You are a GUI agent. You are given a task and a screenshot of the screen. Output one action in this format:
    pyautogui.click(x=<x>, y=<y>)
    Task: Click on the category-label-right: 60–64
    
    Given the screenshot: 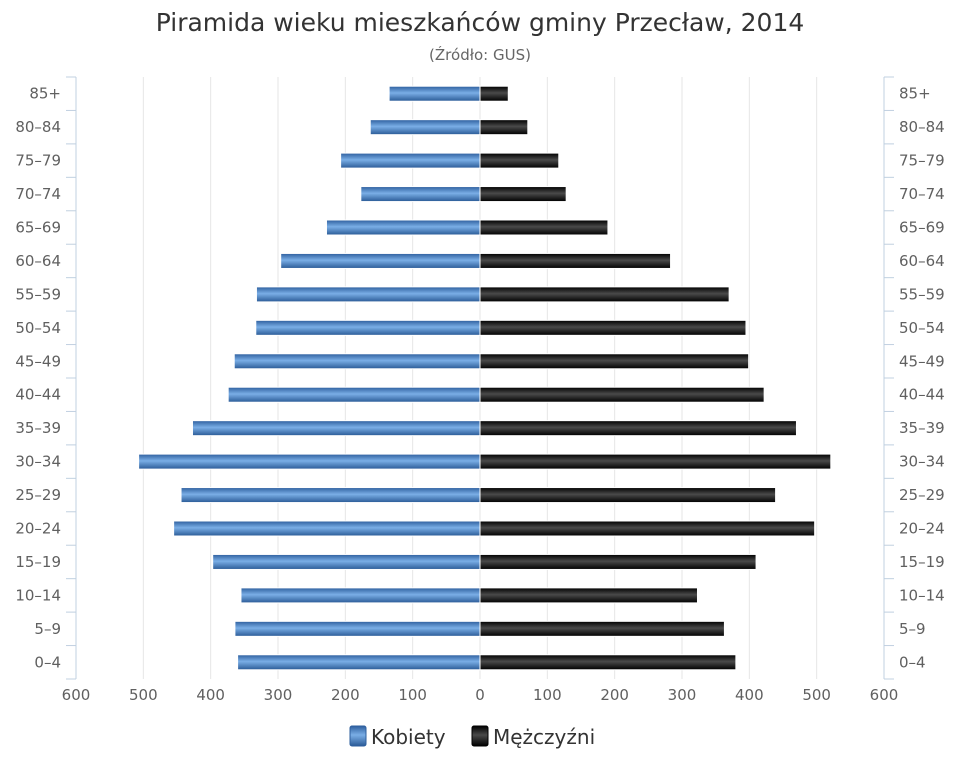 What is the action you would take?
    pyautogui.click(x=922, y=261)
    